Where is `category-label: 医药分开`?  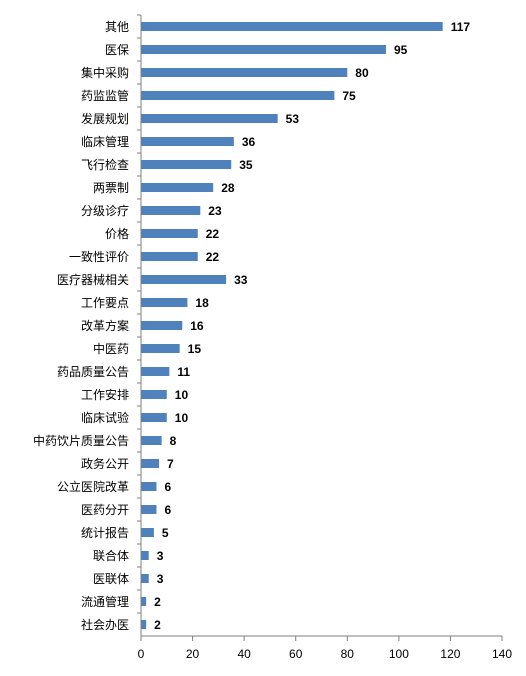
category-label: 医药分开 is located at coordinates (105, 510).